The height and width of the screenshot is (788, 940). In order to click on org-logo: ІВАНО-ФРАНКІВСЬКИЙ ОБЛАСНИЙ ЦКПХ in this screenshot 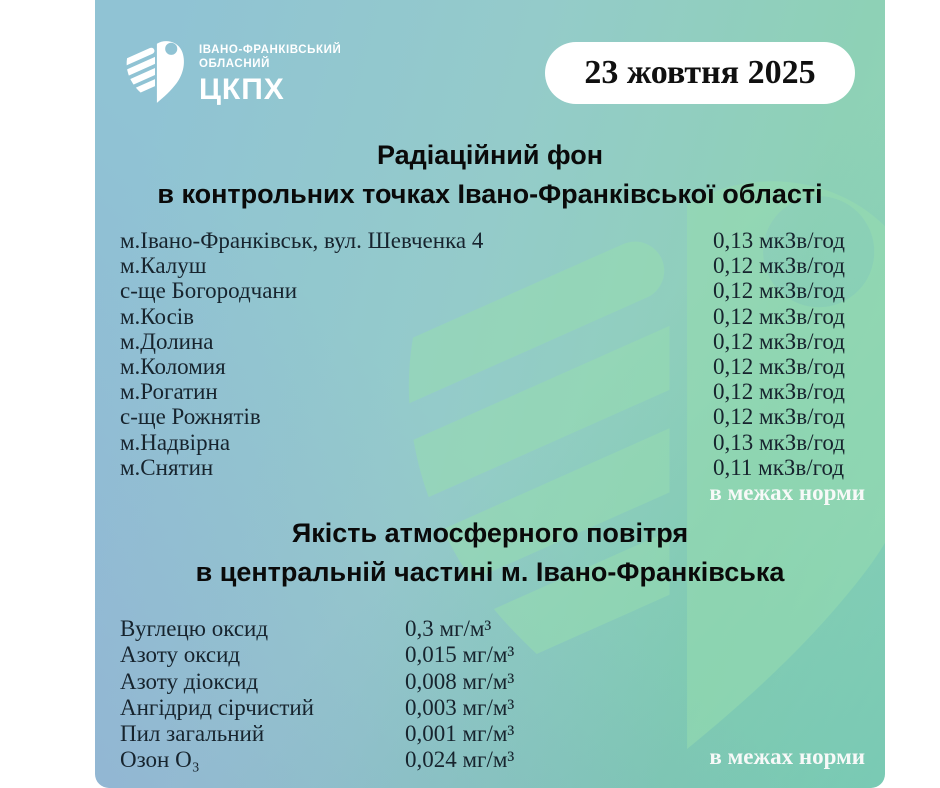, I will do `click(232, 73)`.